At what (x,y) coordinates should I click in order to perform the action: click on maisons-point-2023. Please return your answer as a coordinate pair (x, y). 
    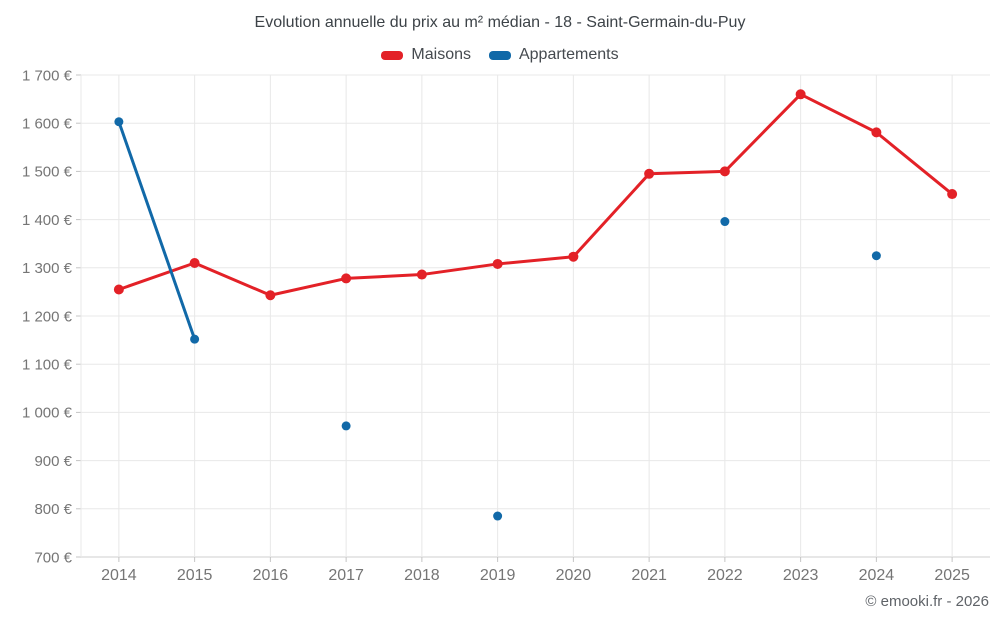
    Looking at the image, I should click on (800, 94).